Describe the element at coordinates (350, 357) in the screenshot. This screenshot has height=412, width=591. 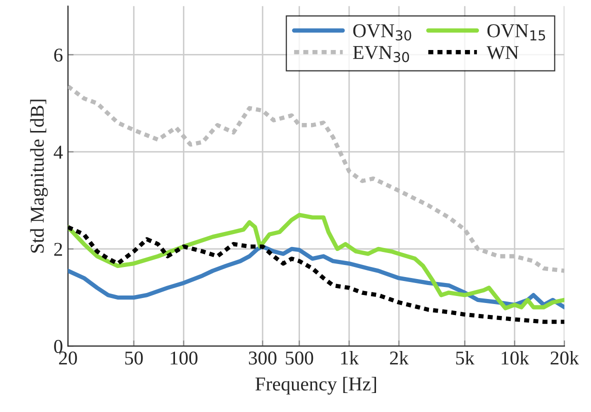
I see `x-tick-label: 1k` at that location.